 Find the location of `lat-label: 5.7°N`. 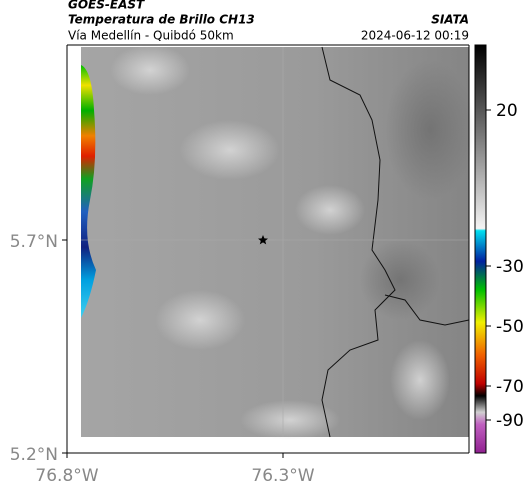

lat-label: 5.7°N is located at coordinates (34, 242).